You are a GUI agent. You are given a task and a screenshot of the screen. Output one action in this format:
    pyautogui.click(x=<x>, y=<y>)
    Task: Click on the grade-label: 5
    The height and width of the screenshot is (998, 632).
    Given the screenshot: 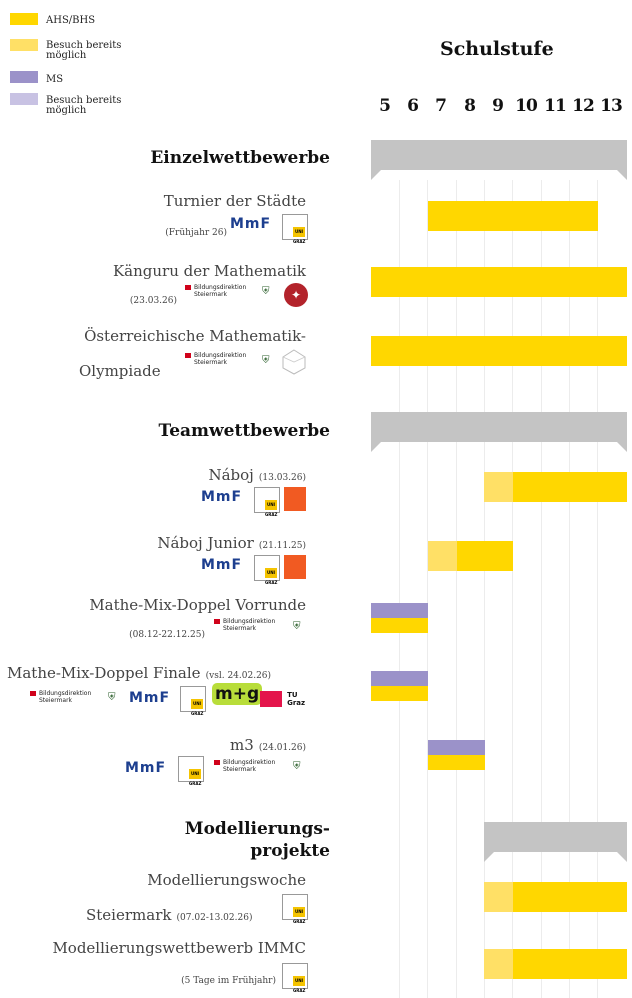 What is the action you would take?
    pyautogui.click(x=385, y=106)
    